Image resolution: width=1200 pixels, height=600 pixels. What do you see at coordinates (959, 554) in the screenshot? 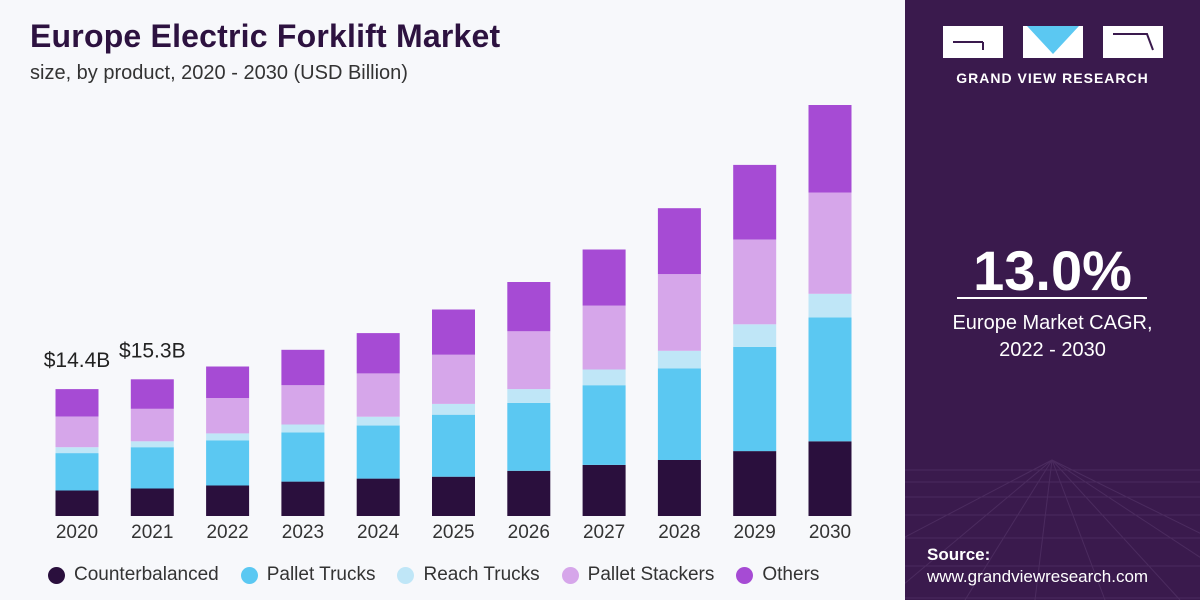
I see `source-label: Source:` at bounding box center [959, 554].